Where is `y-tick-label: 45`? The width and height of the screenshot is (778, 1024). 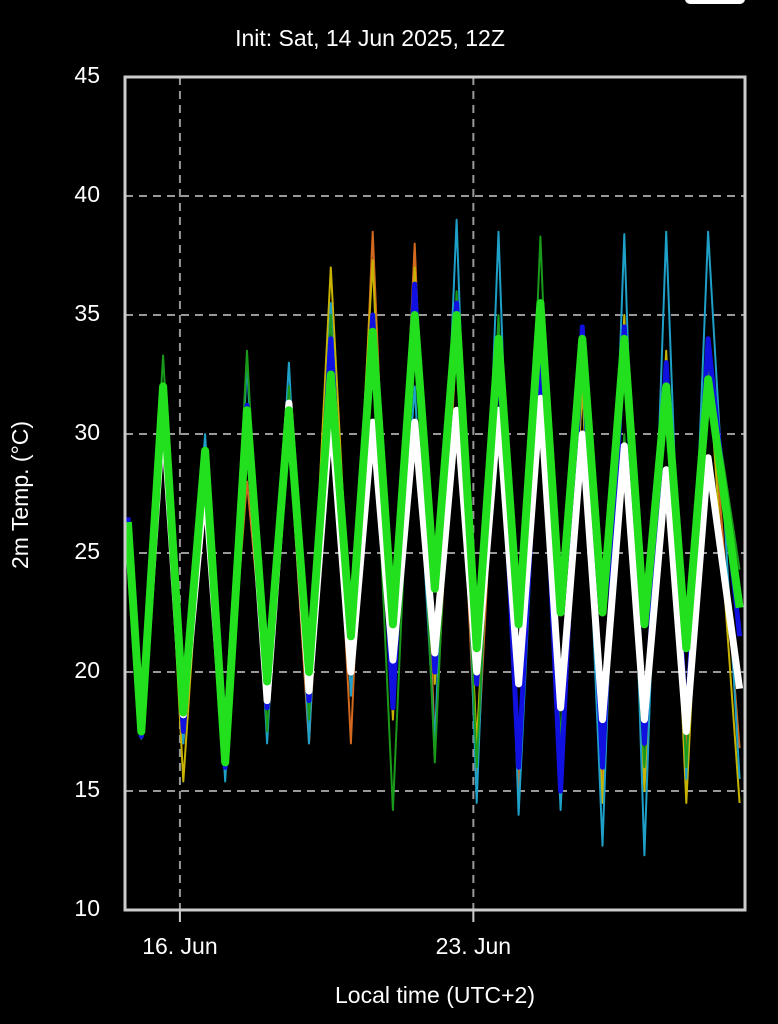
y-tick-label: 45 is located at coordinates (87, 75).